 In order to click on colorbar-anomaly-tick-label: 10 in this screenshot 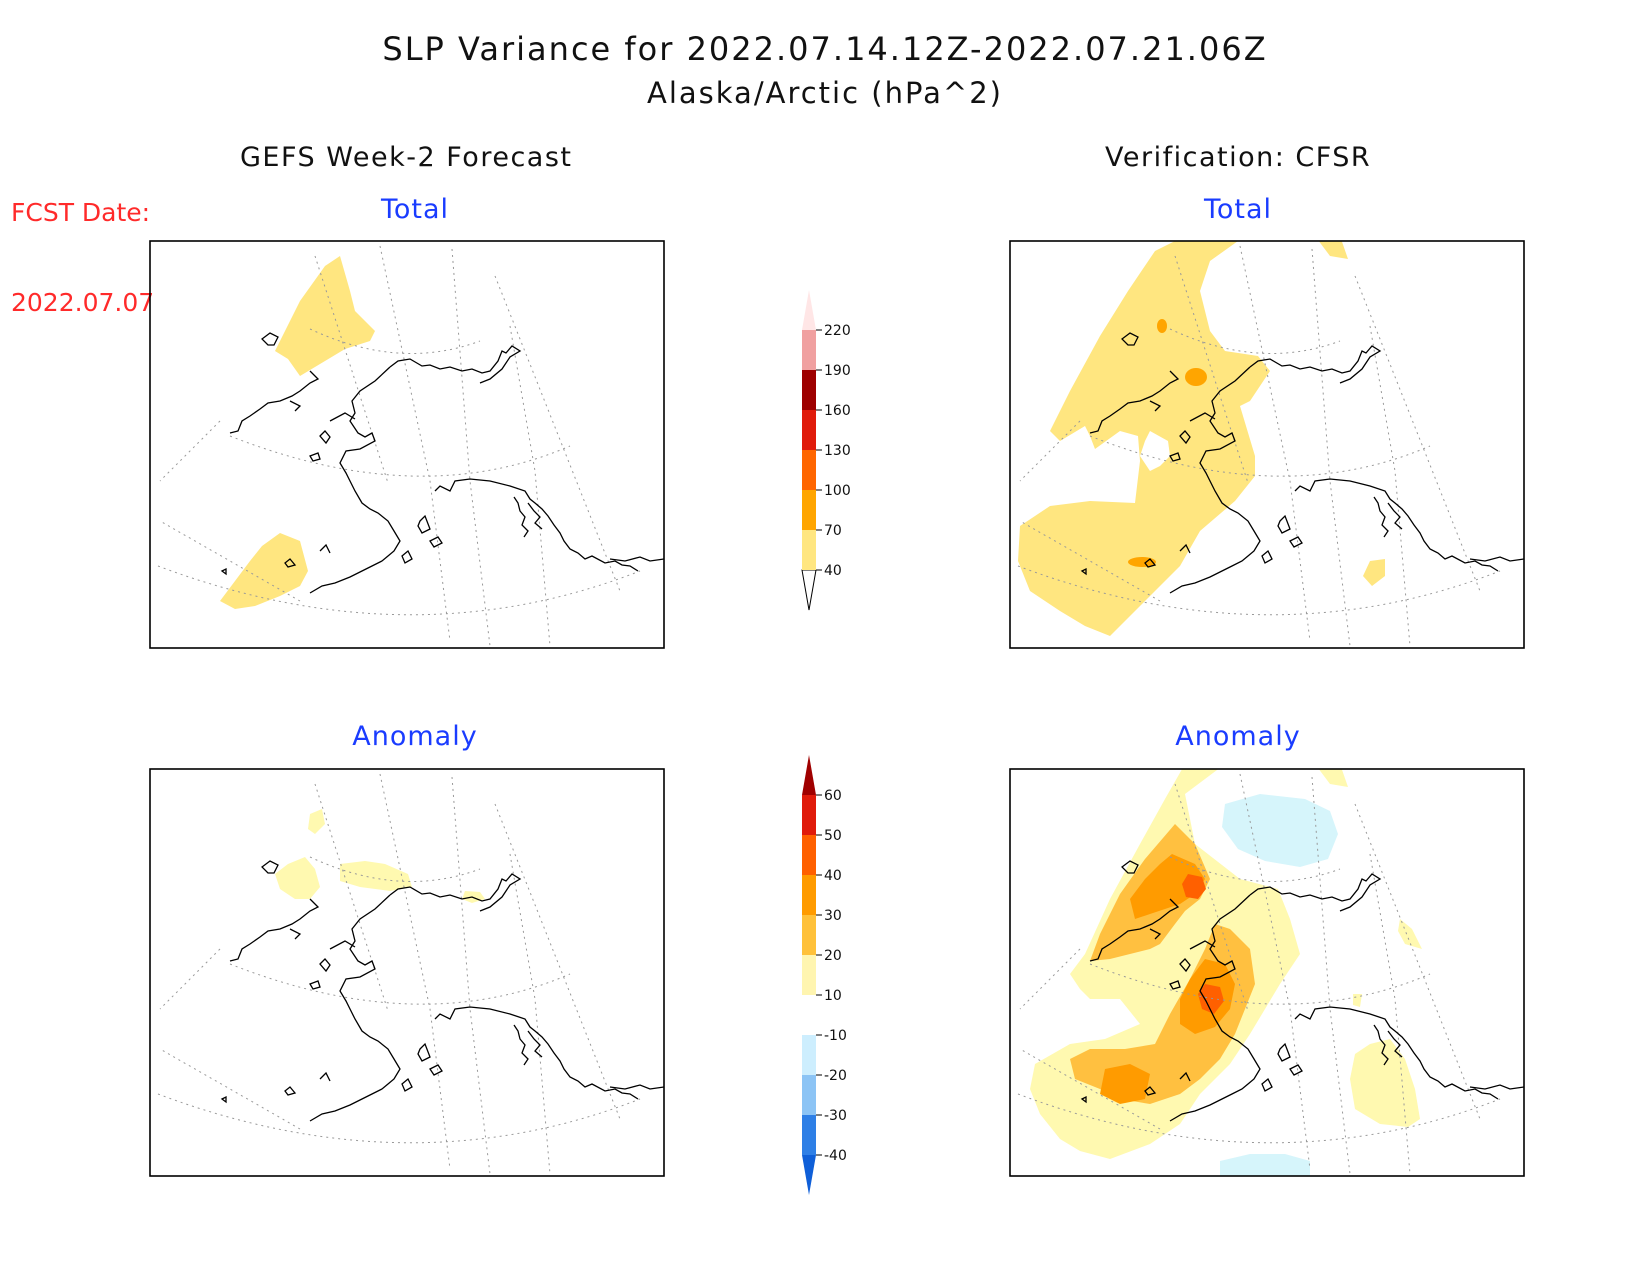, I will do `click(833, 996)`.